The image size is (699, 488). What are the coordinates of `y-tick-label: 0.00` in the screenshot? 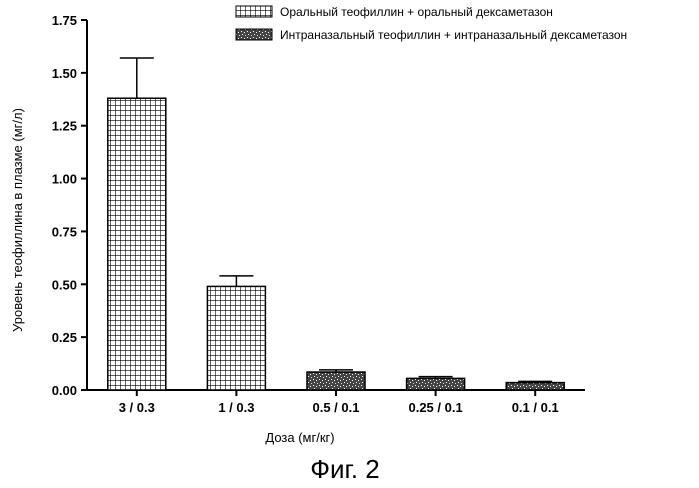 It's located at (64, 390).